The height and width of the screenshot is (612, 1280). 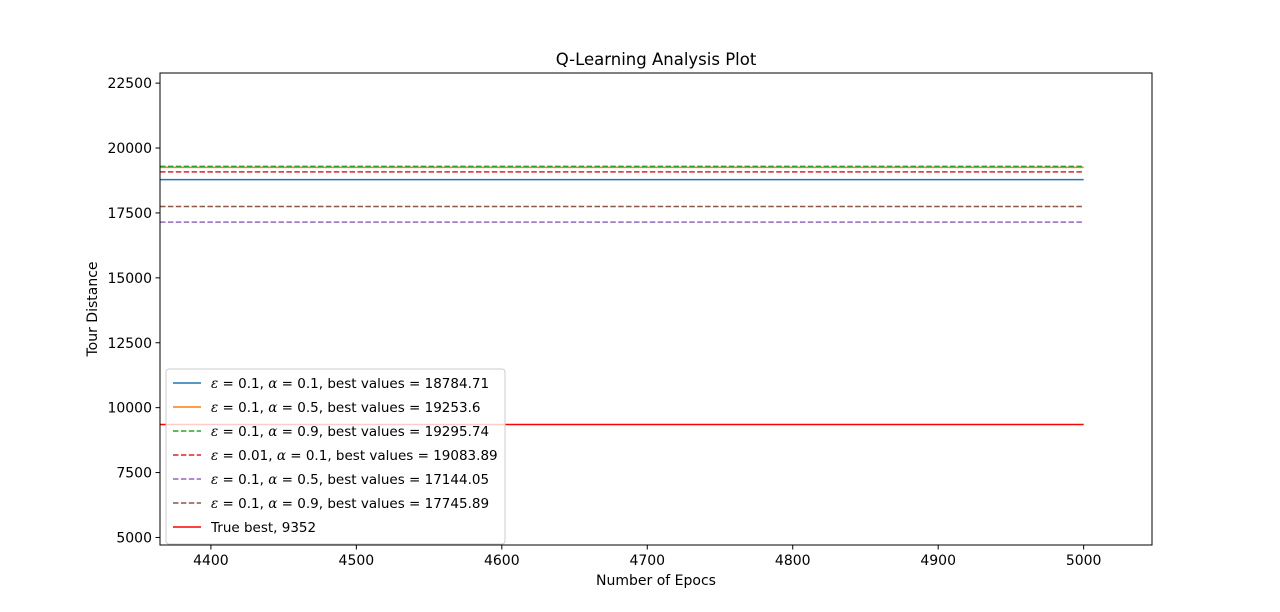 I want to click on chart-title: Q-Learning Analysis Plot, so click(x=656, y=59).